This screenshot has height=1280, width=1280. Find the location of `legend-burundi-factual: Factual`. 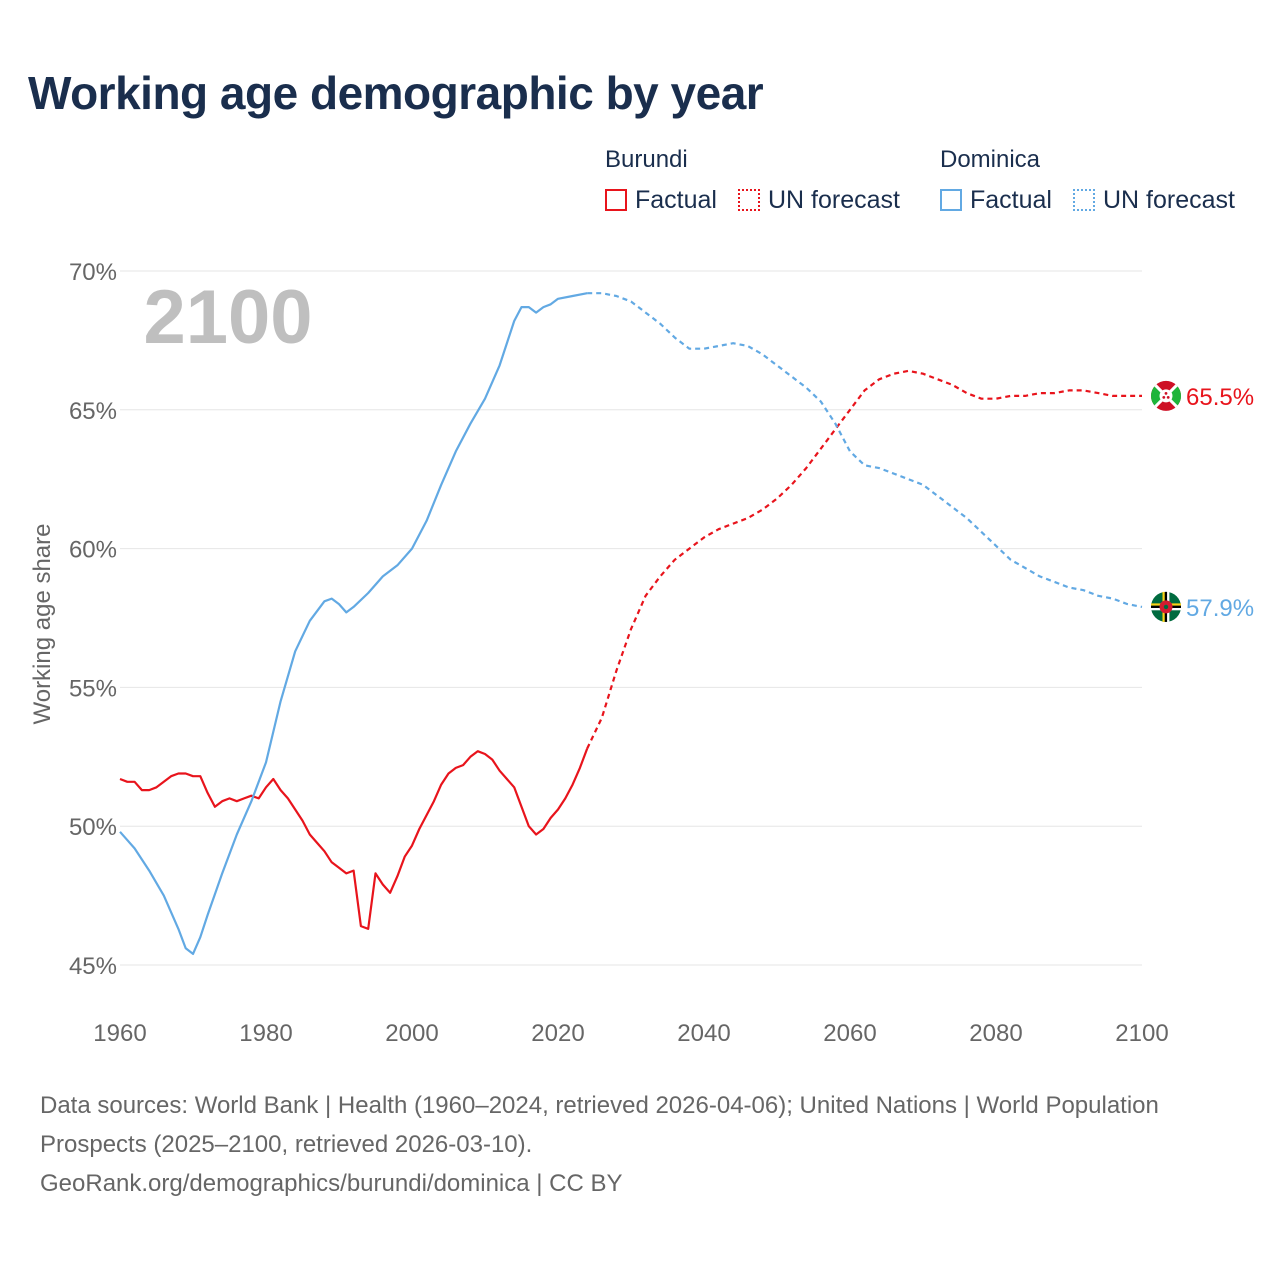

legend-burundi-factual: Factual is located at coordinates (661, 200).